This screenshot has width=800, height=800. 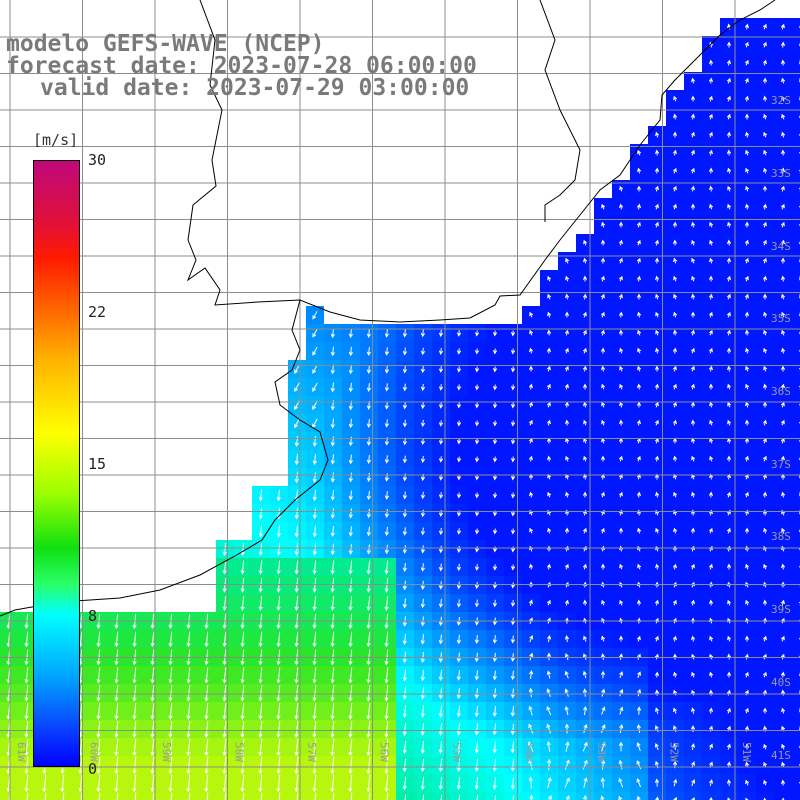 I want to click on latitude-label: 38S, so click(x=781, y=536).